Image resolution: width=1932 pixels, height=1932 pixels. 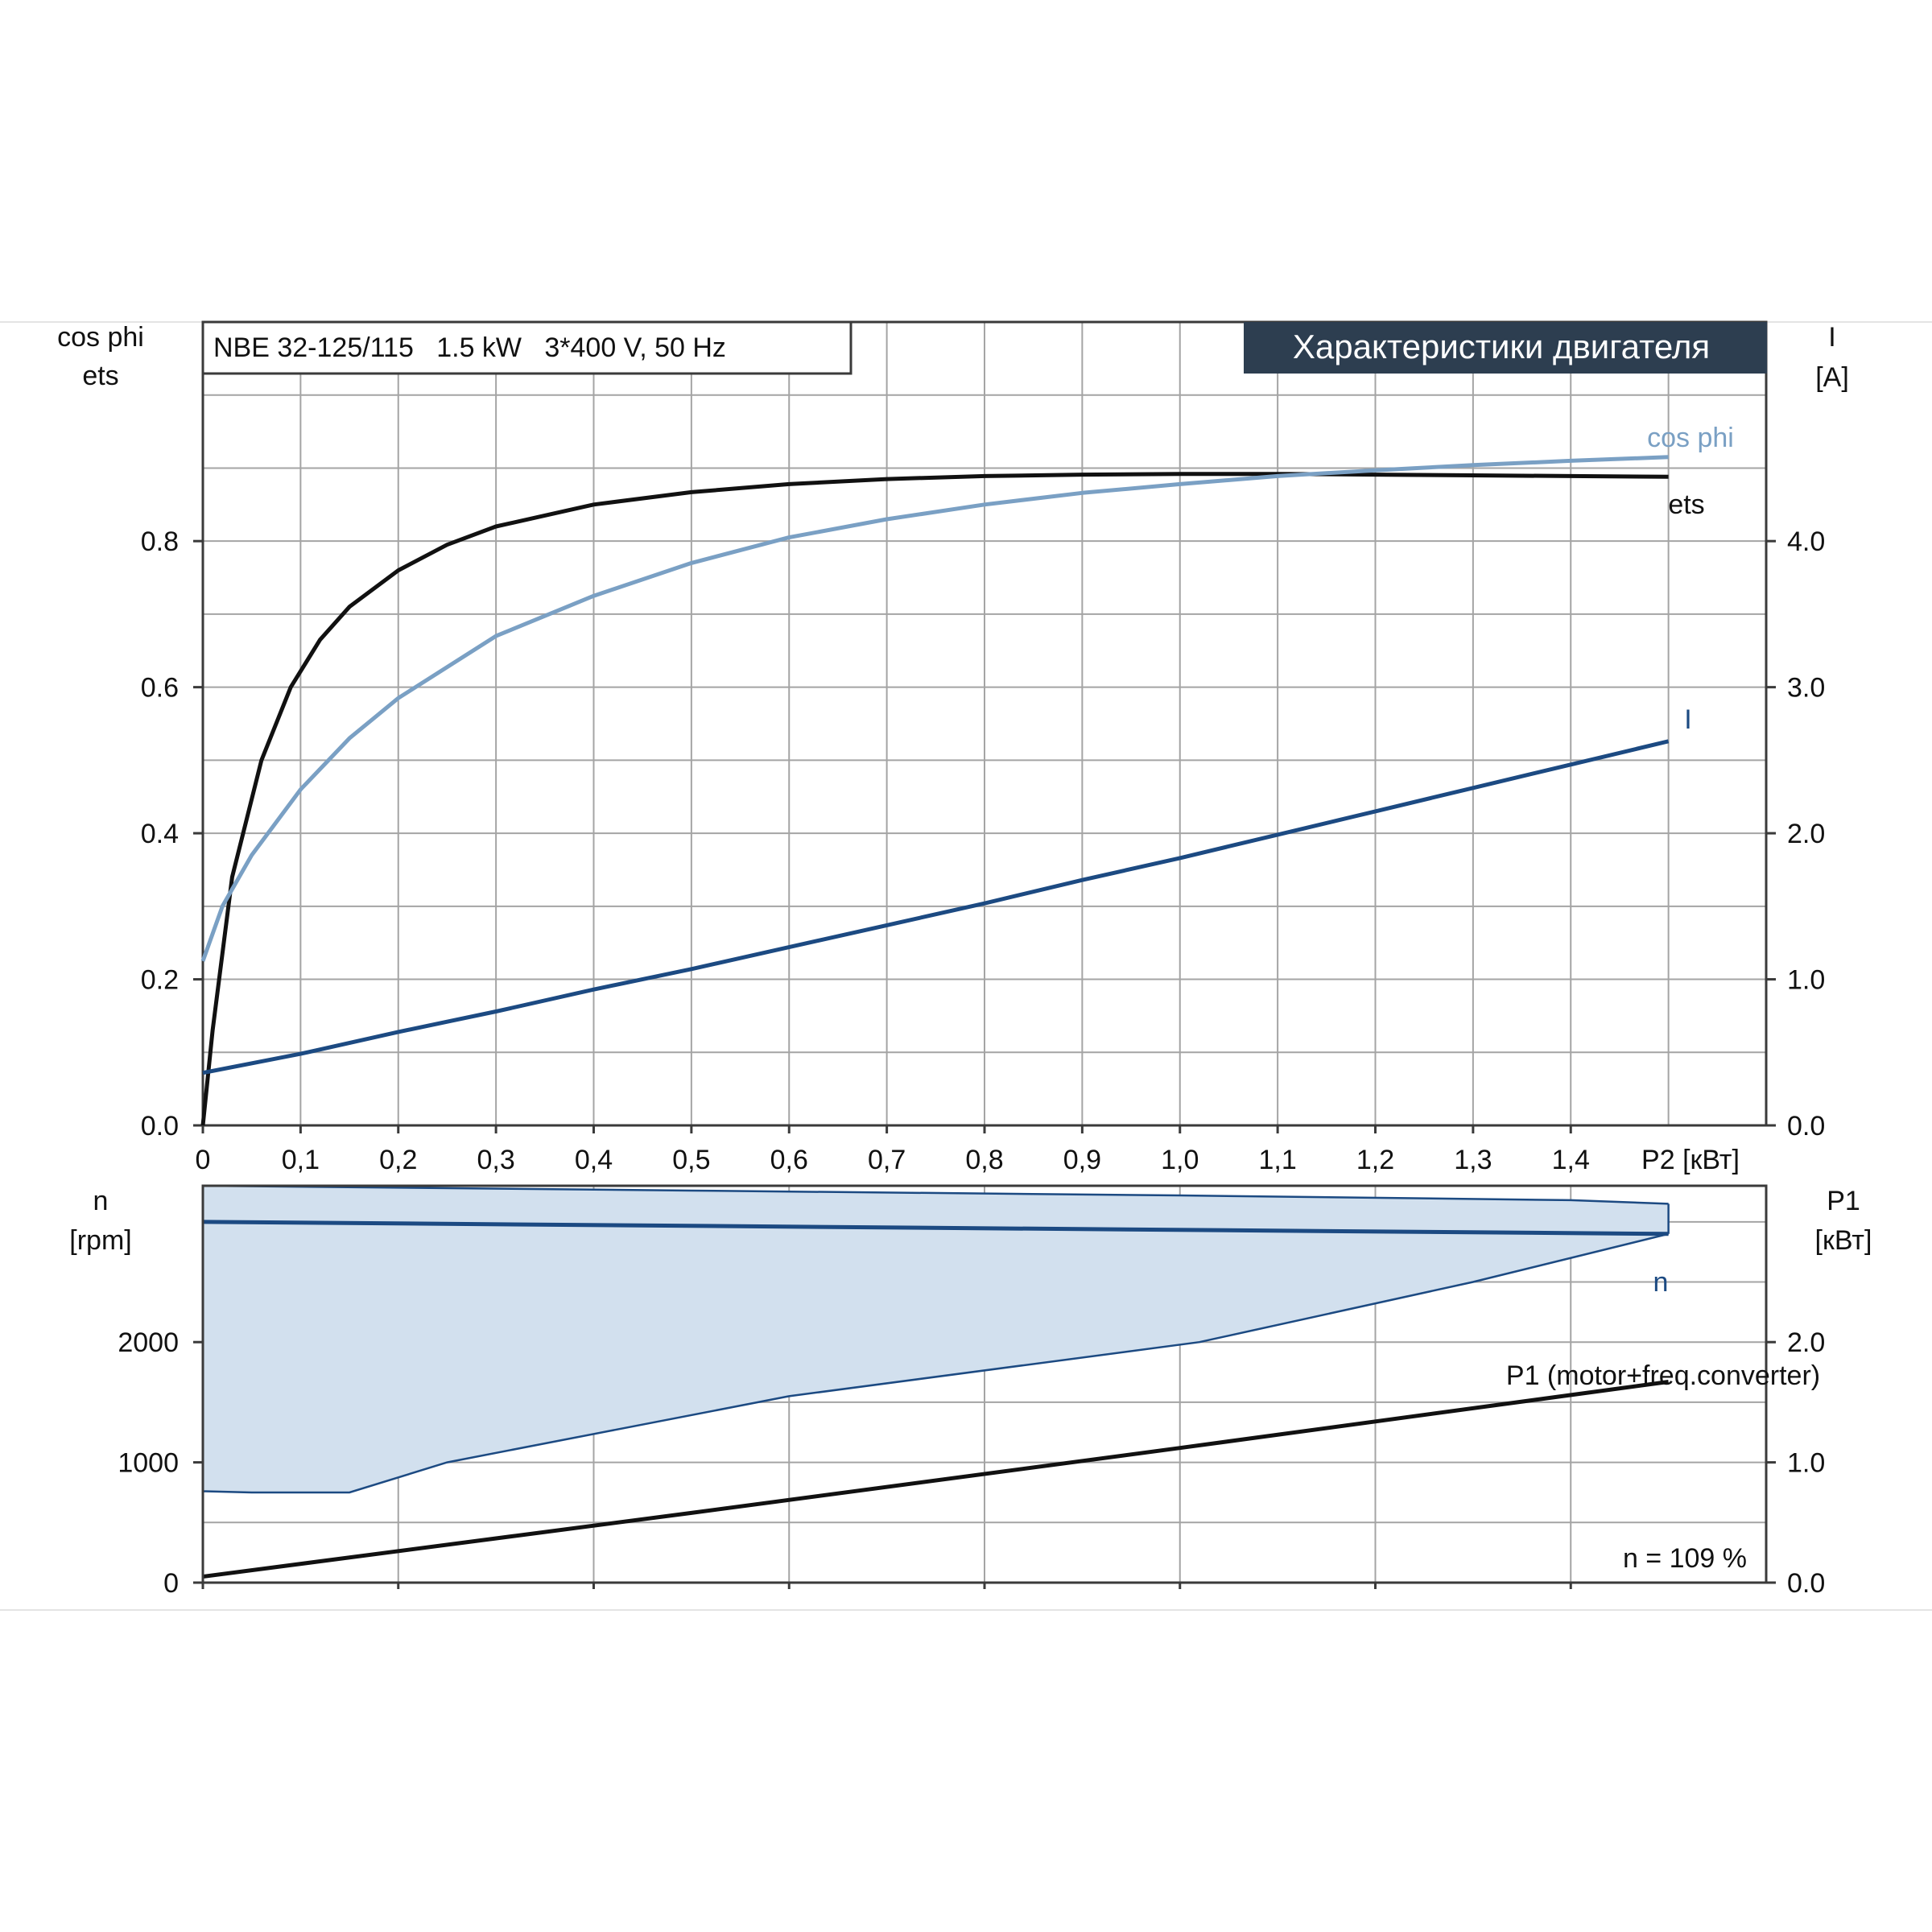 I want to click on title-box, so click(x=1505, y=348).